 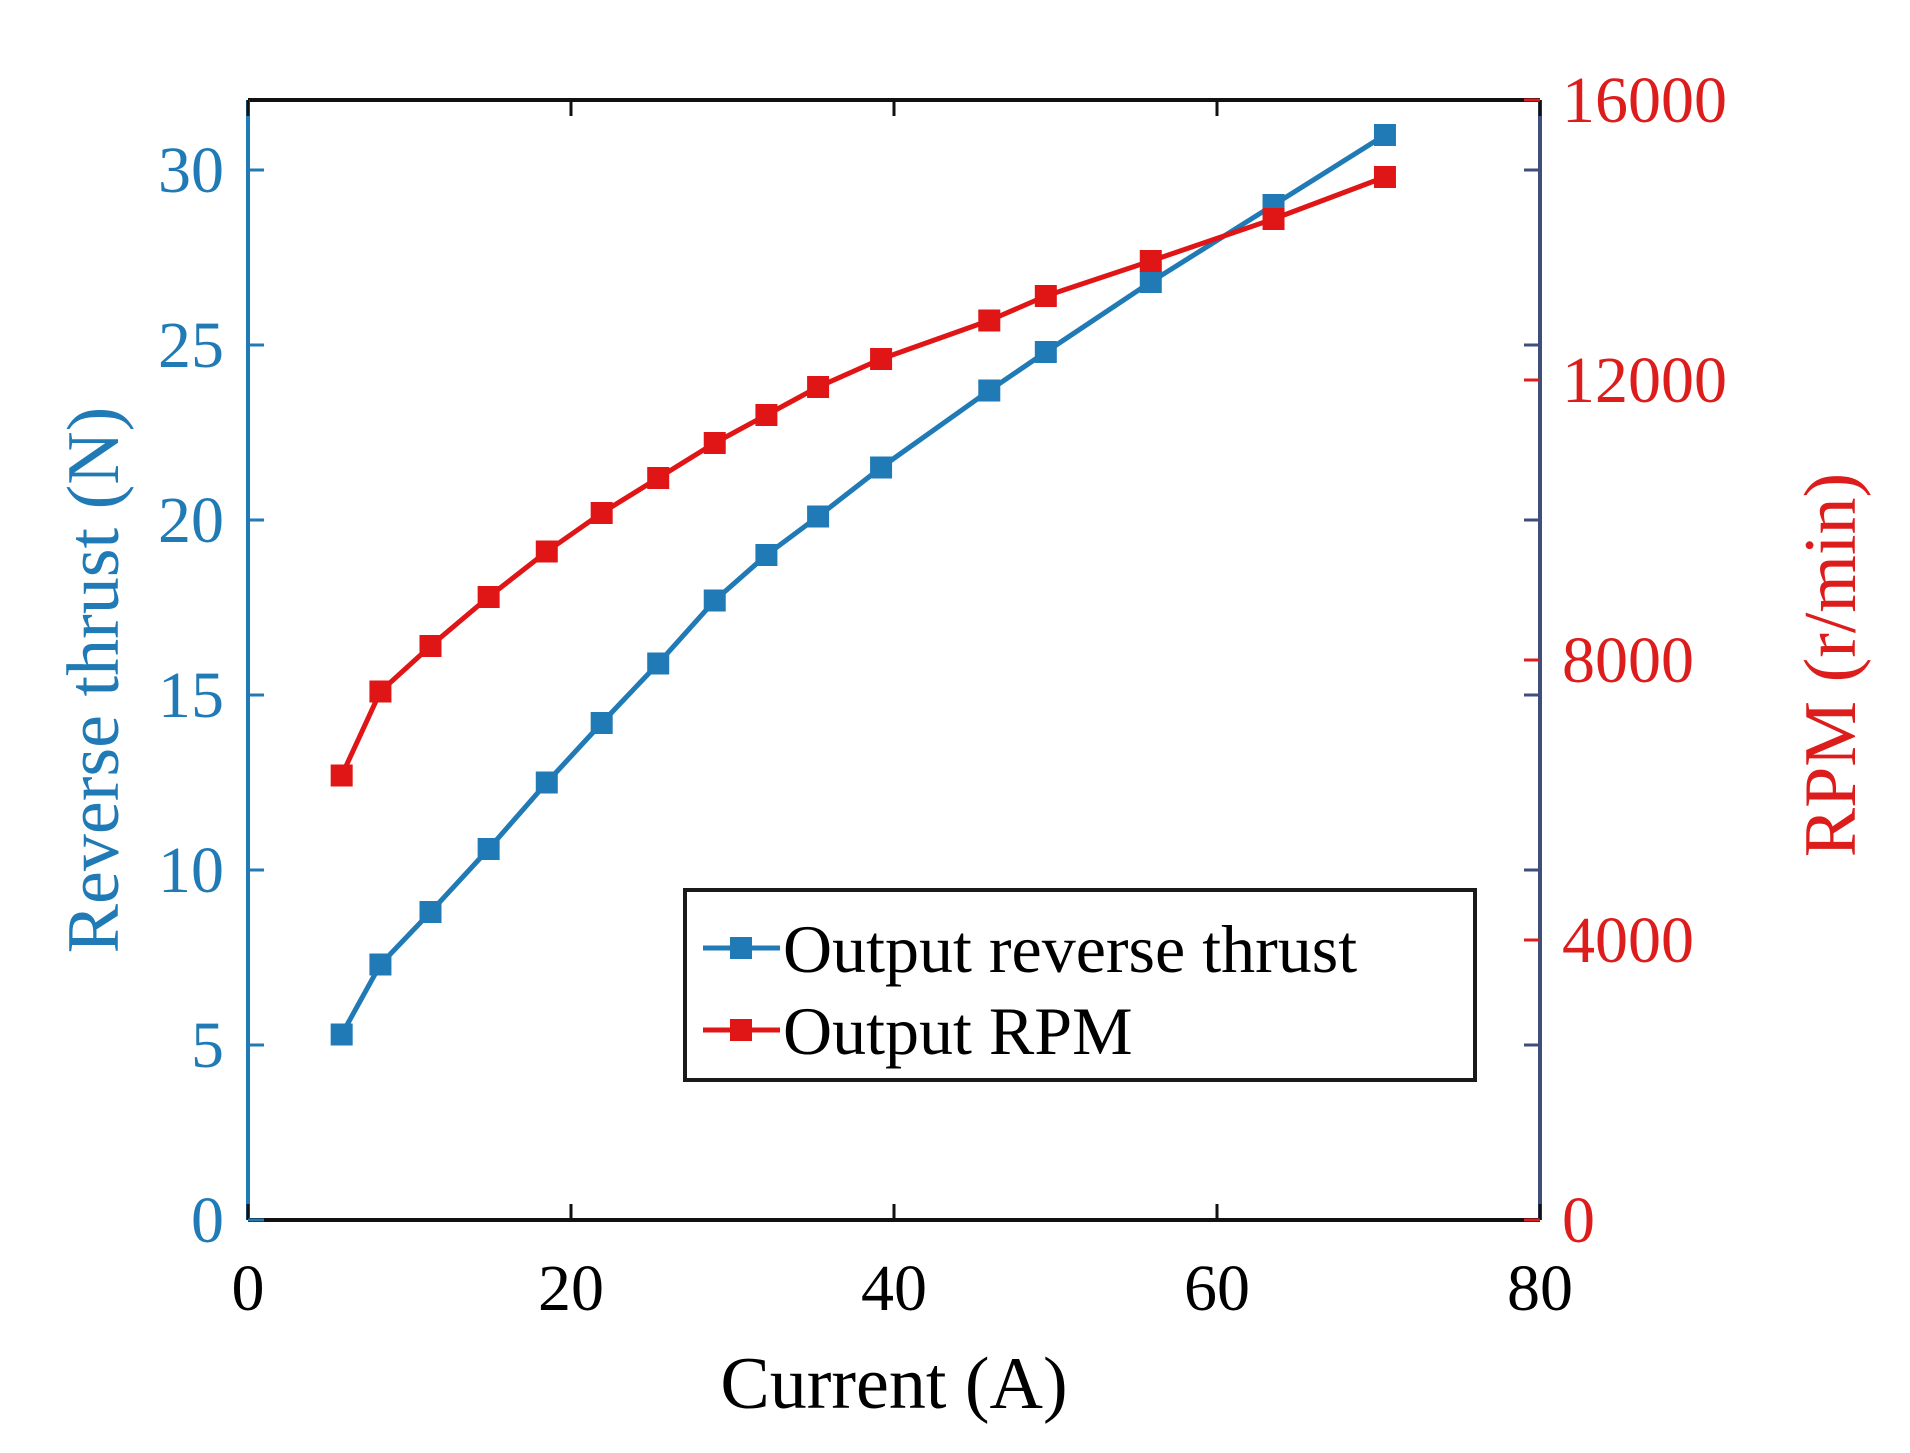 What do you see at coordinates (191, 695) in the screenshot?
I see `y-left-tick-label: 15` at bounding box center [191, 695].